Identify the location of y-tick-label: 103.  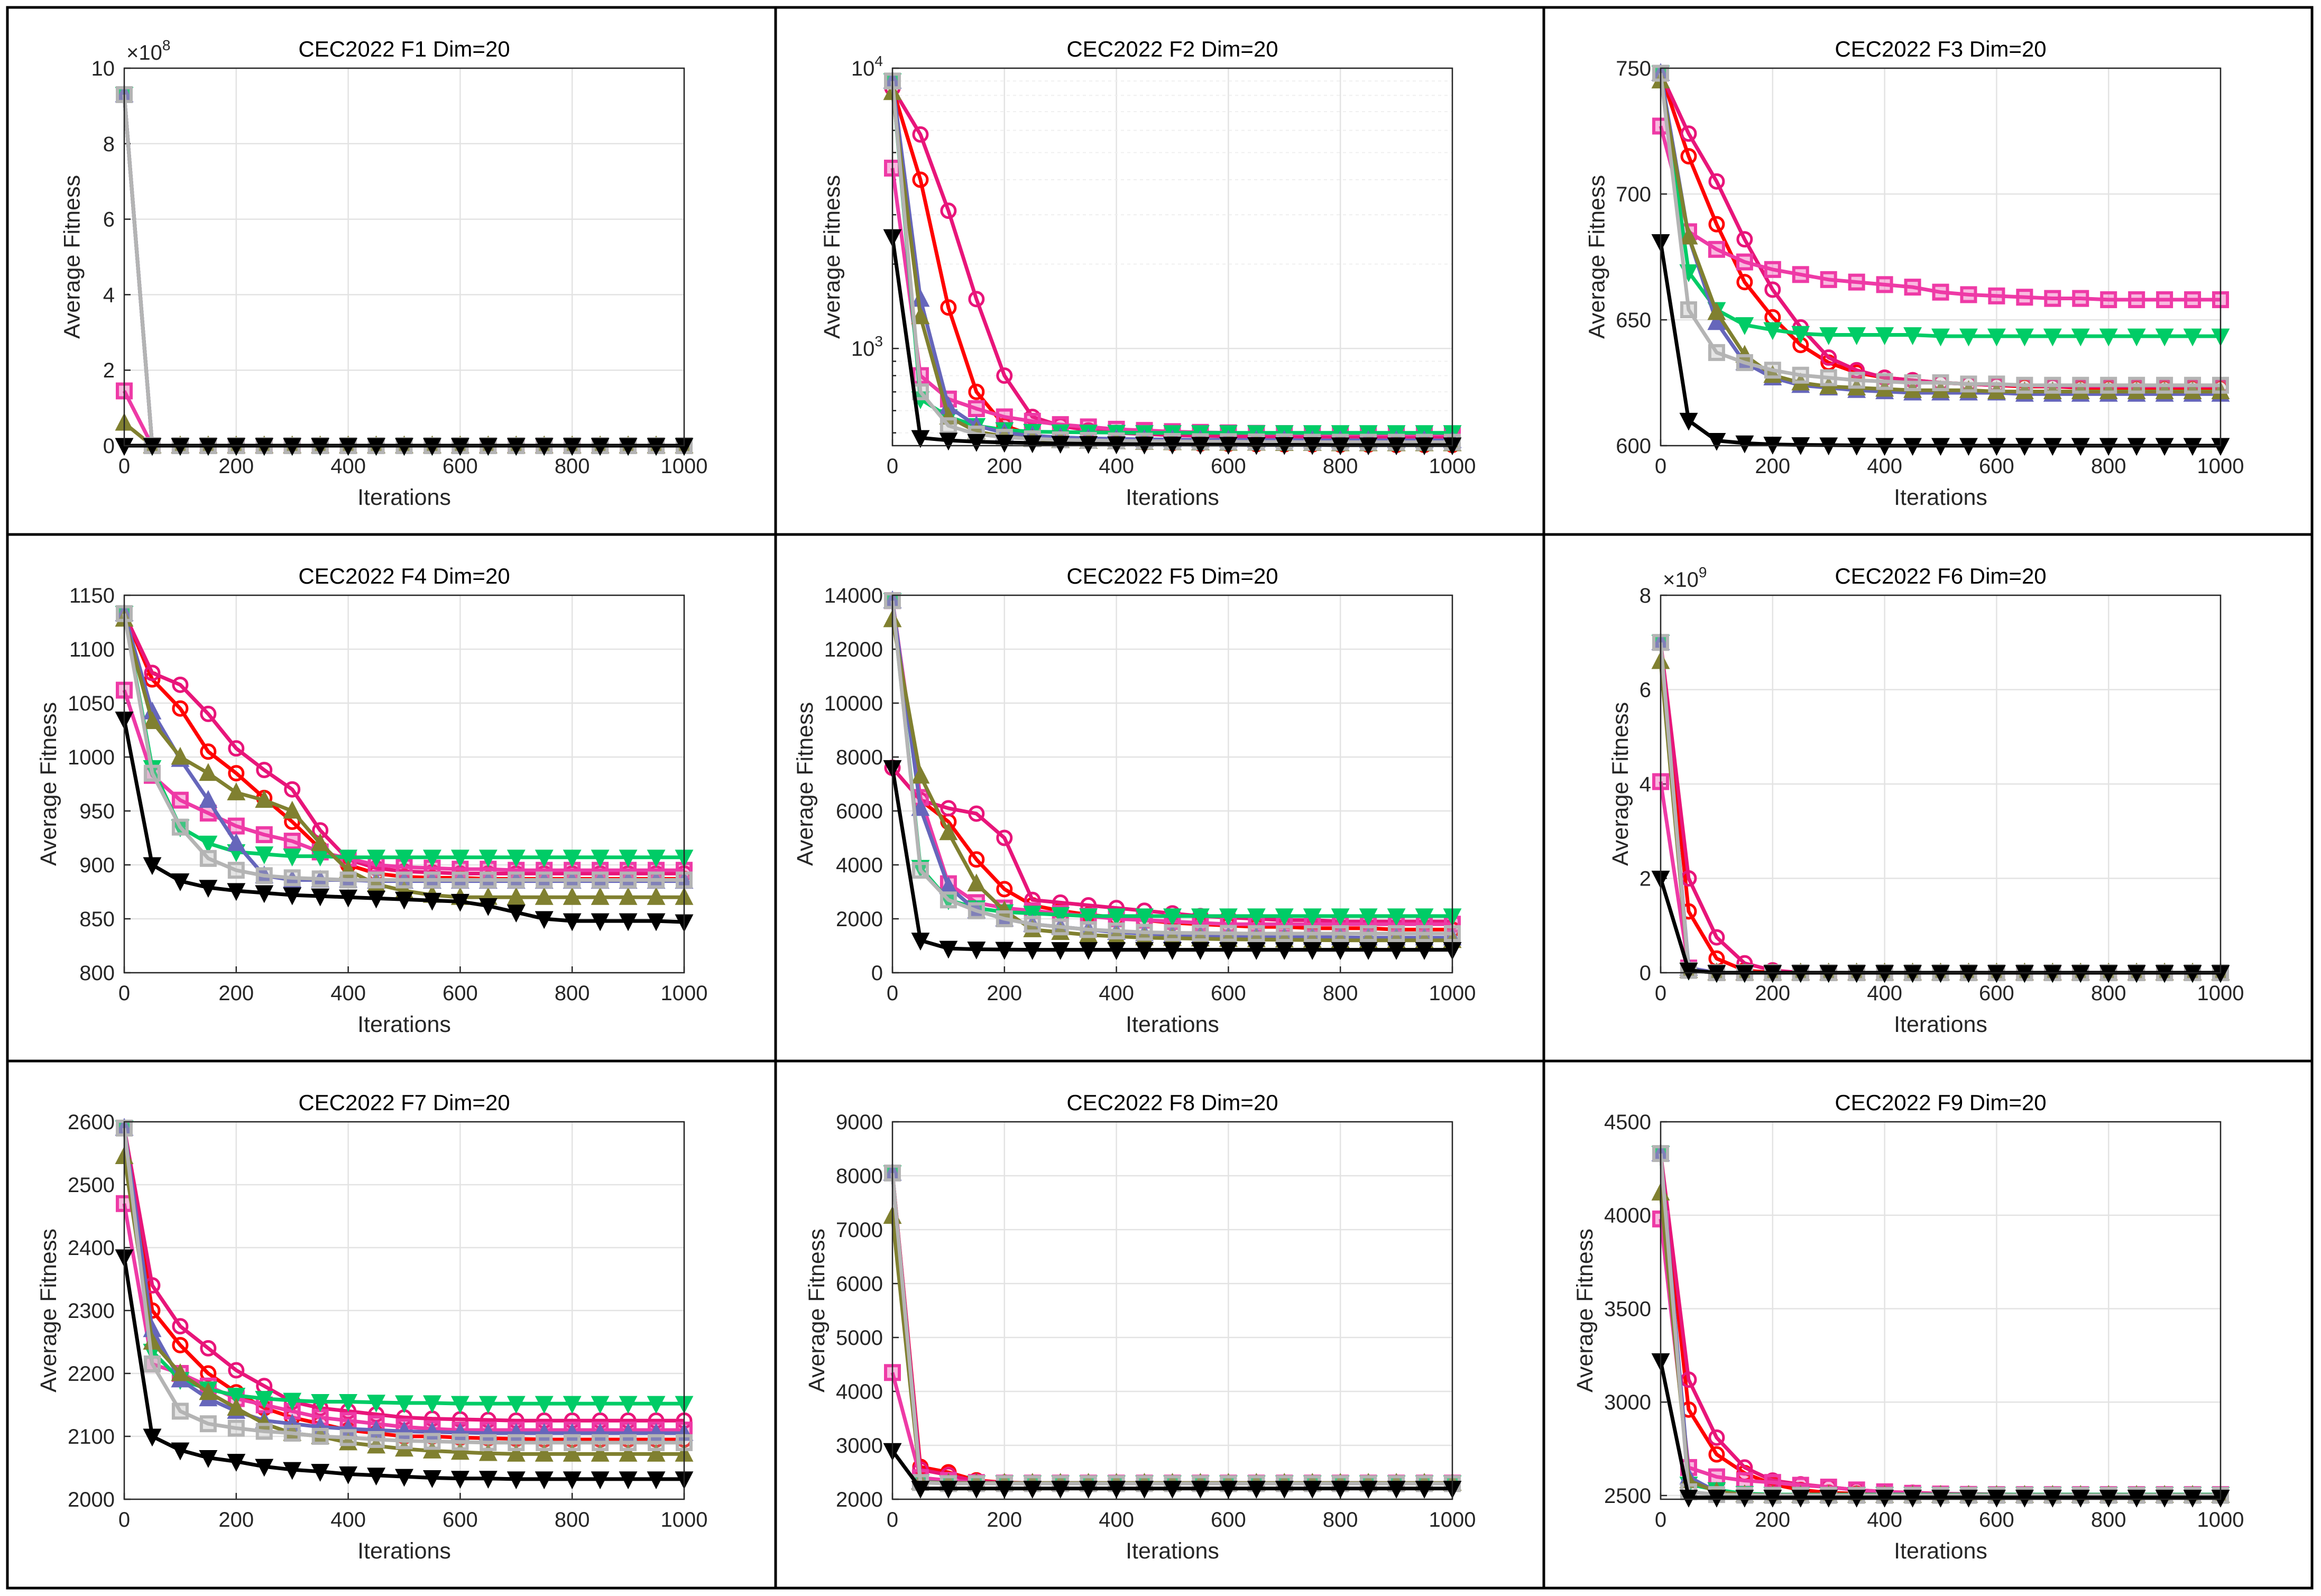
(867, 347).